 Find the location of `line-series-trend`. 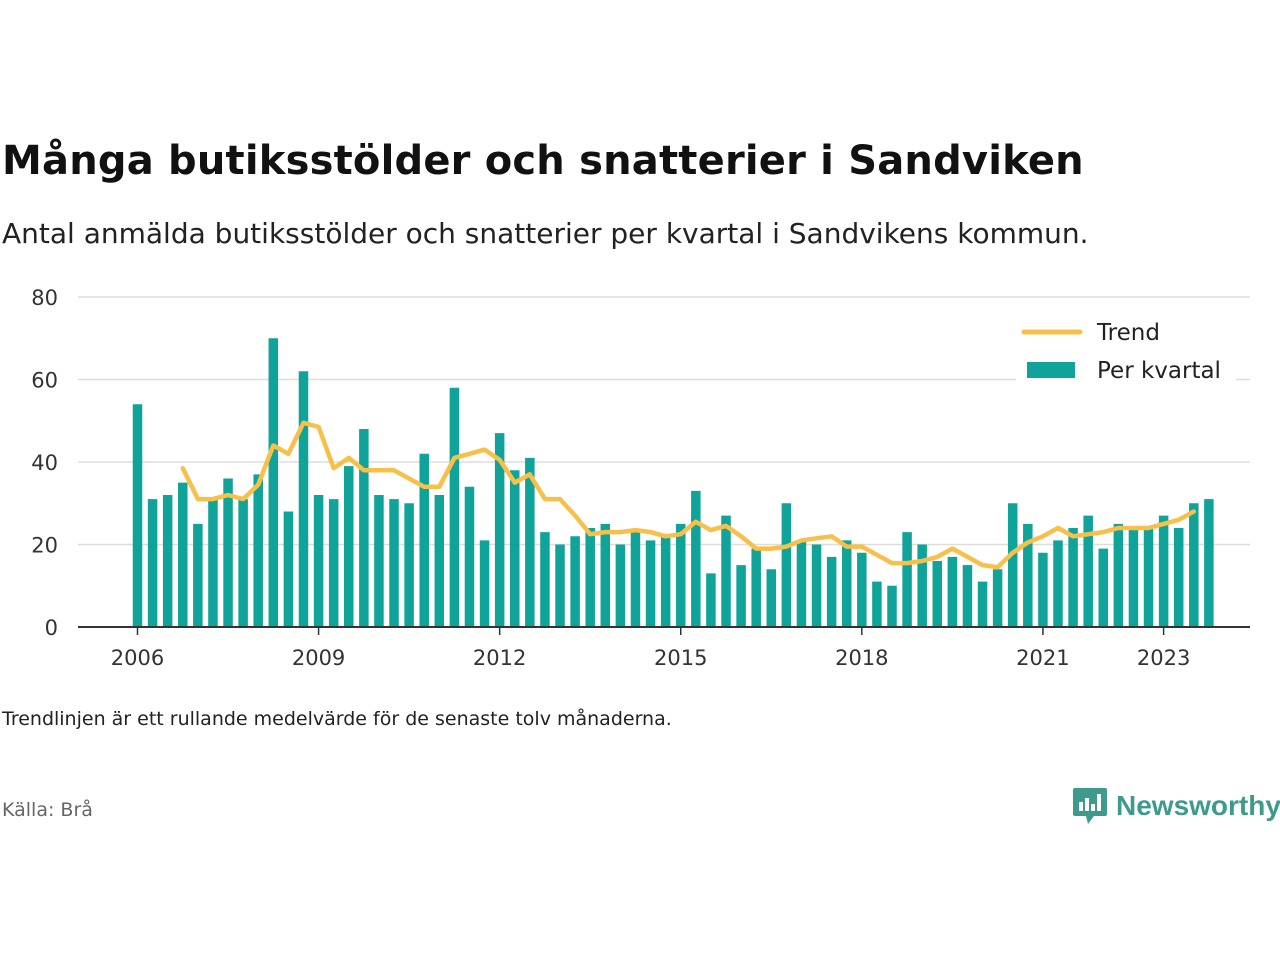

line-series-trend is located at coordinates (688, 495).